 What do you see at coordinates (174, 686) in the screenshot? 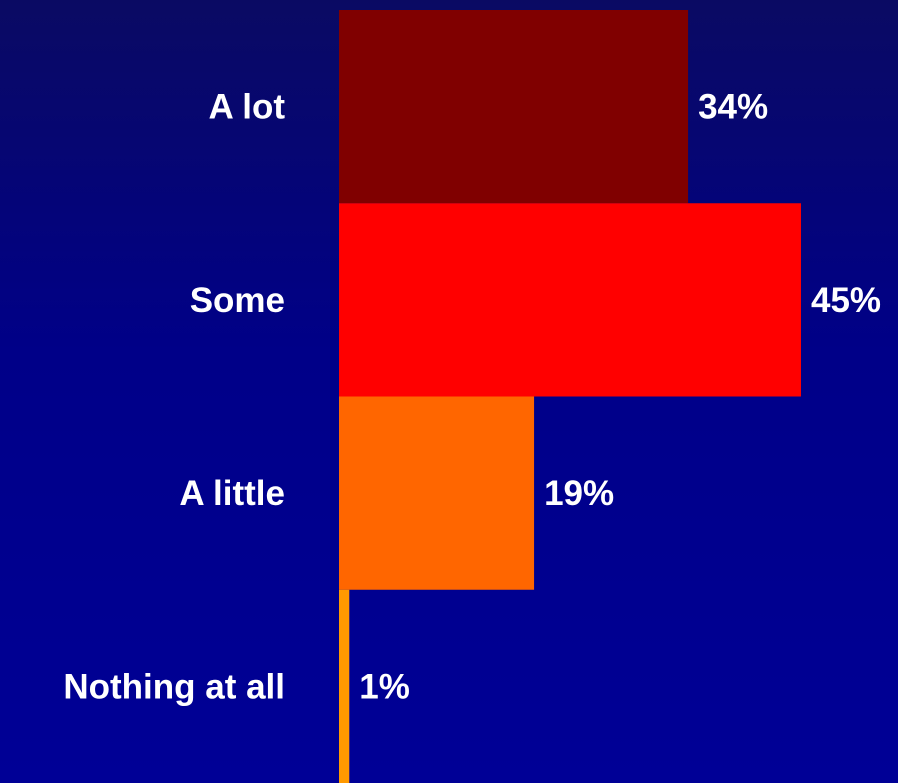
I see `category-label-nothing-at-all: Nothing at all` at bounding box center [174, 686].